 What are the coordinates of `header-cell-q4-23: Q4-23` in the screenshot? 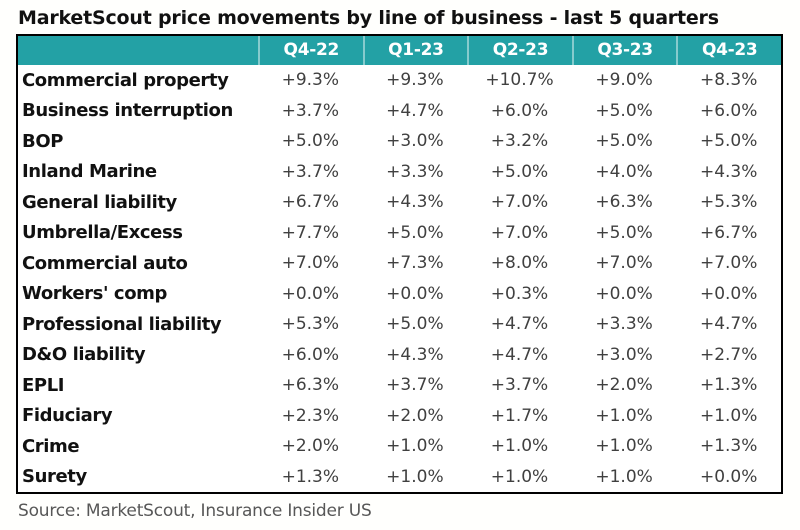 It's located at (728, 50).